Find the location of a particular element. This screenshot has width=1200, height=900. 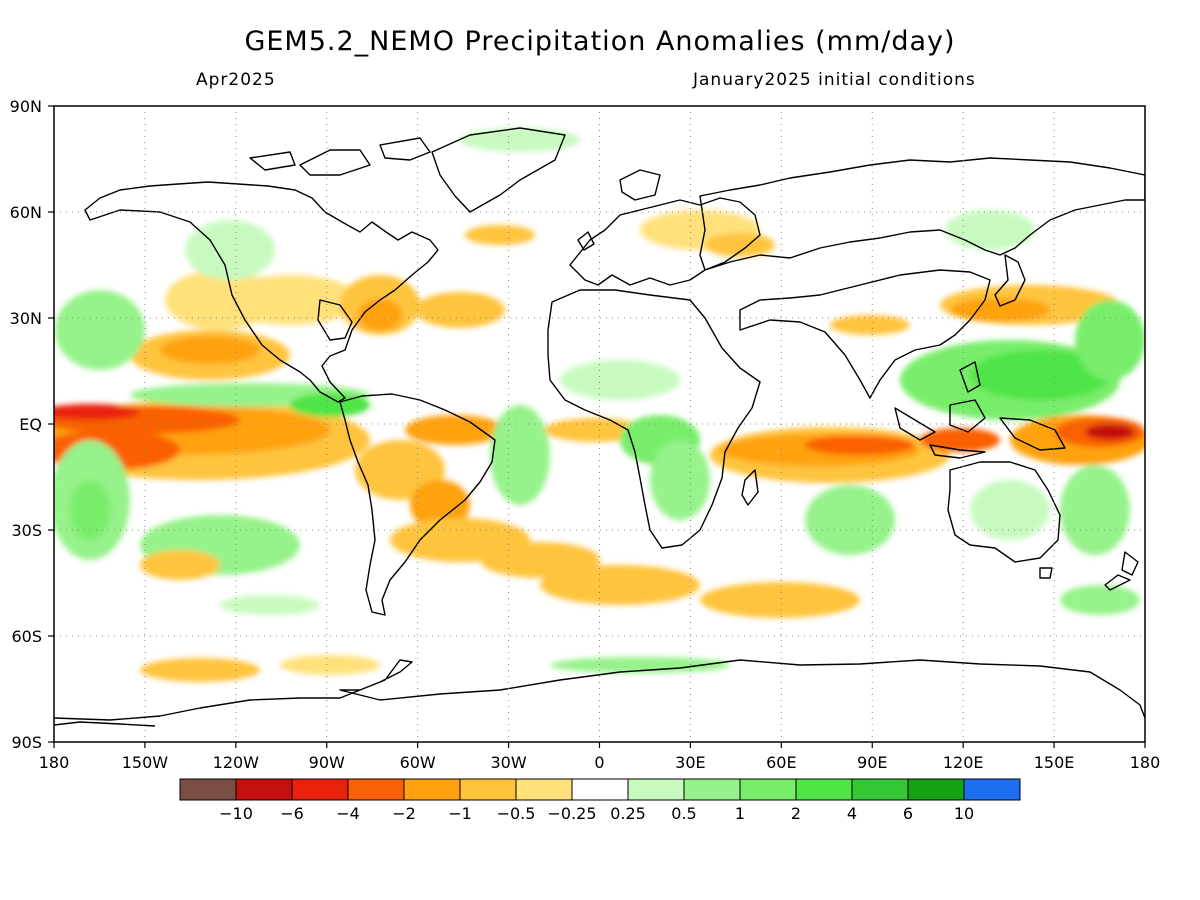

colorbar-tick-label: 0.5 is located at coordinates (683, 813).